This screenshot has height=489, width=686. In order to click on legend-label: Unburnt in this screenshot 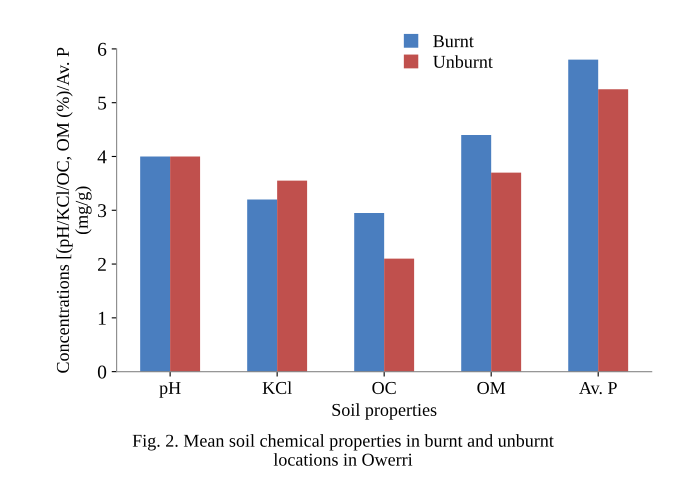, I will do `click(463, 61)`.